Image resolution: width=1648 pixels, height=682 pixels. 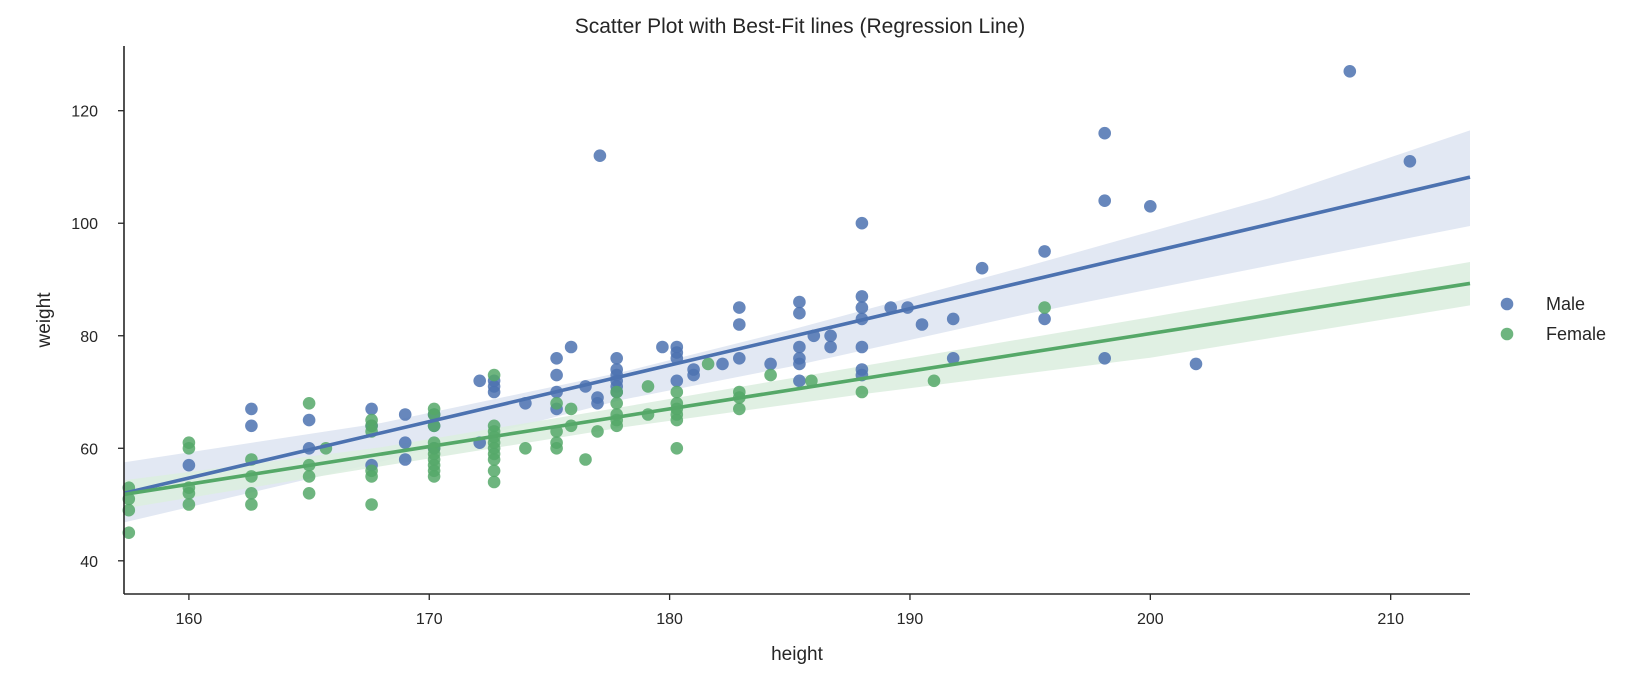 I want to click on x-tick-label: 190, so click(x=910, y=619).